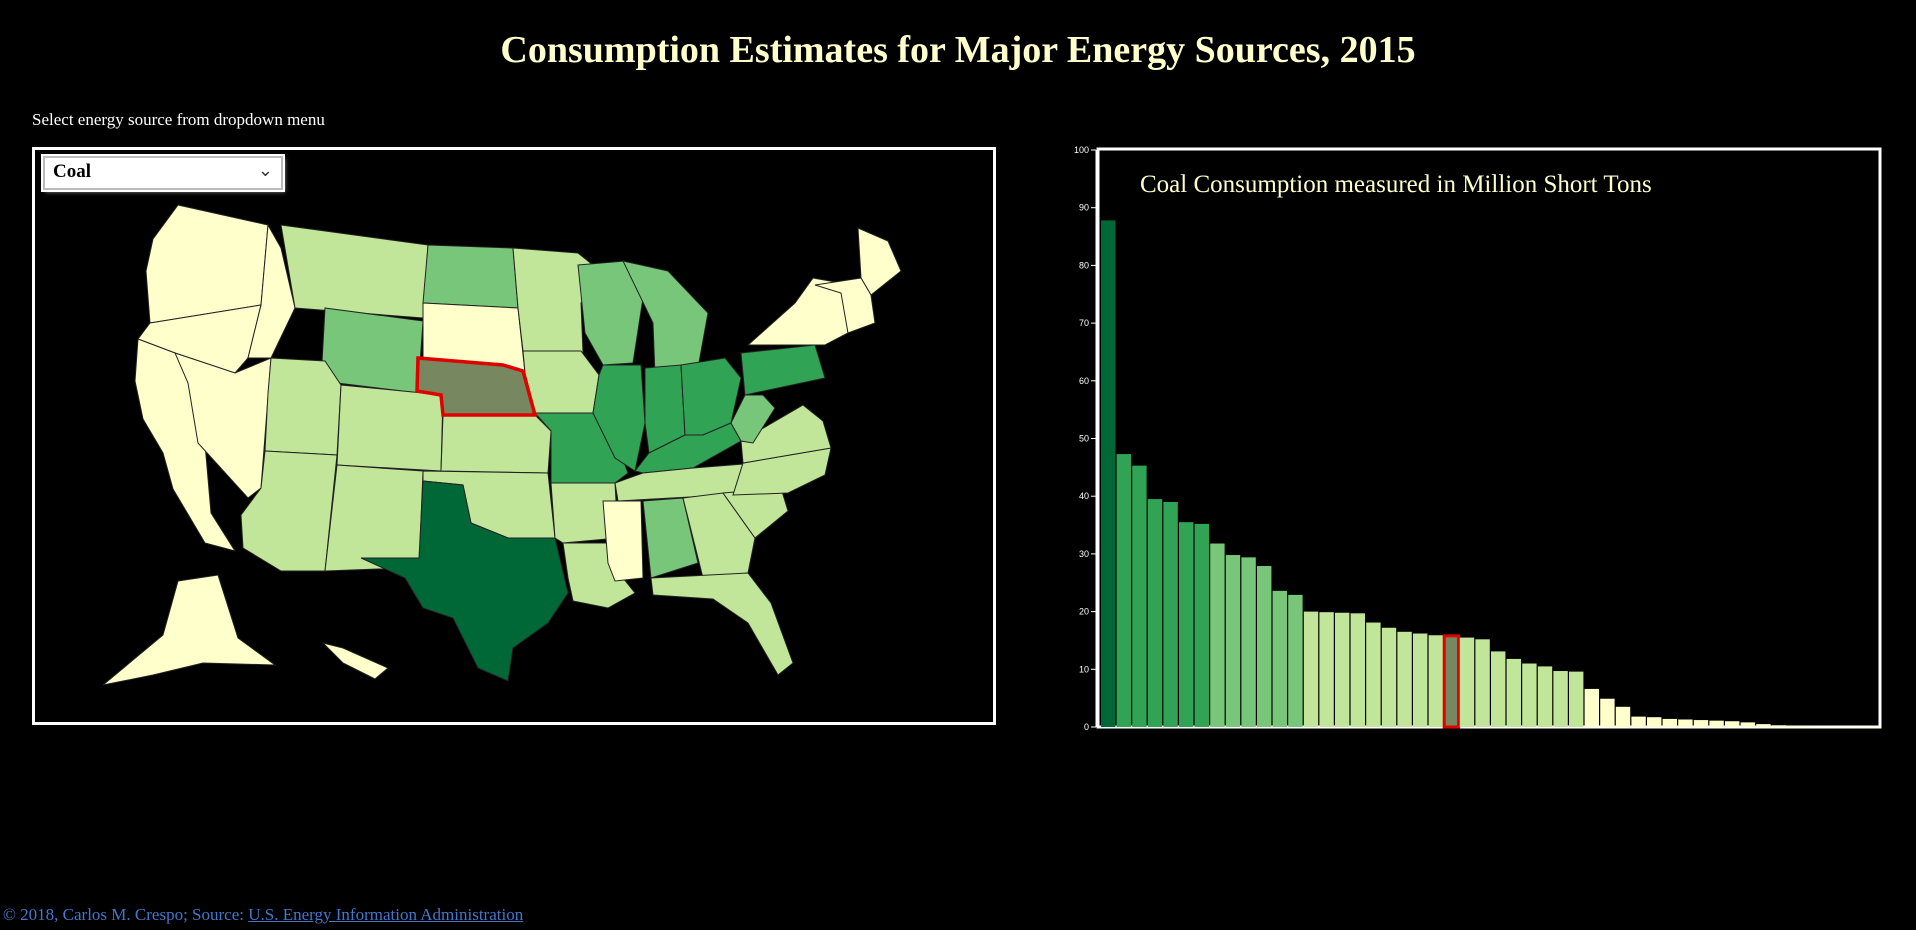  What do you see at coordinates (223, 425) in the screenshot?
I see `state-nv` at bounding box center [223, 425].